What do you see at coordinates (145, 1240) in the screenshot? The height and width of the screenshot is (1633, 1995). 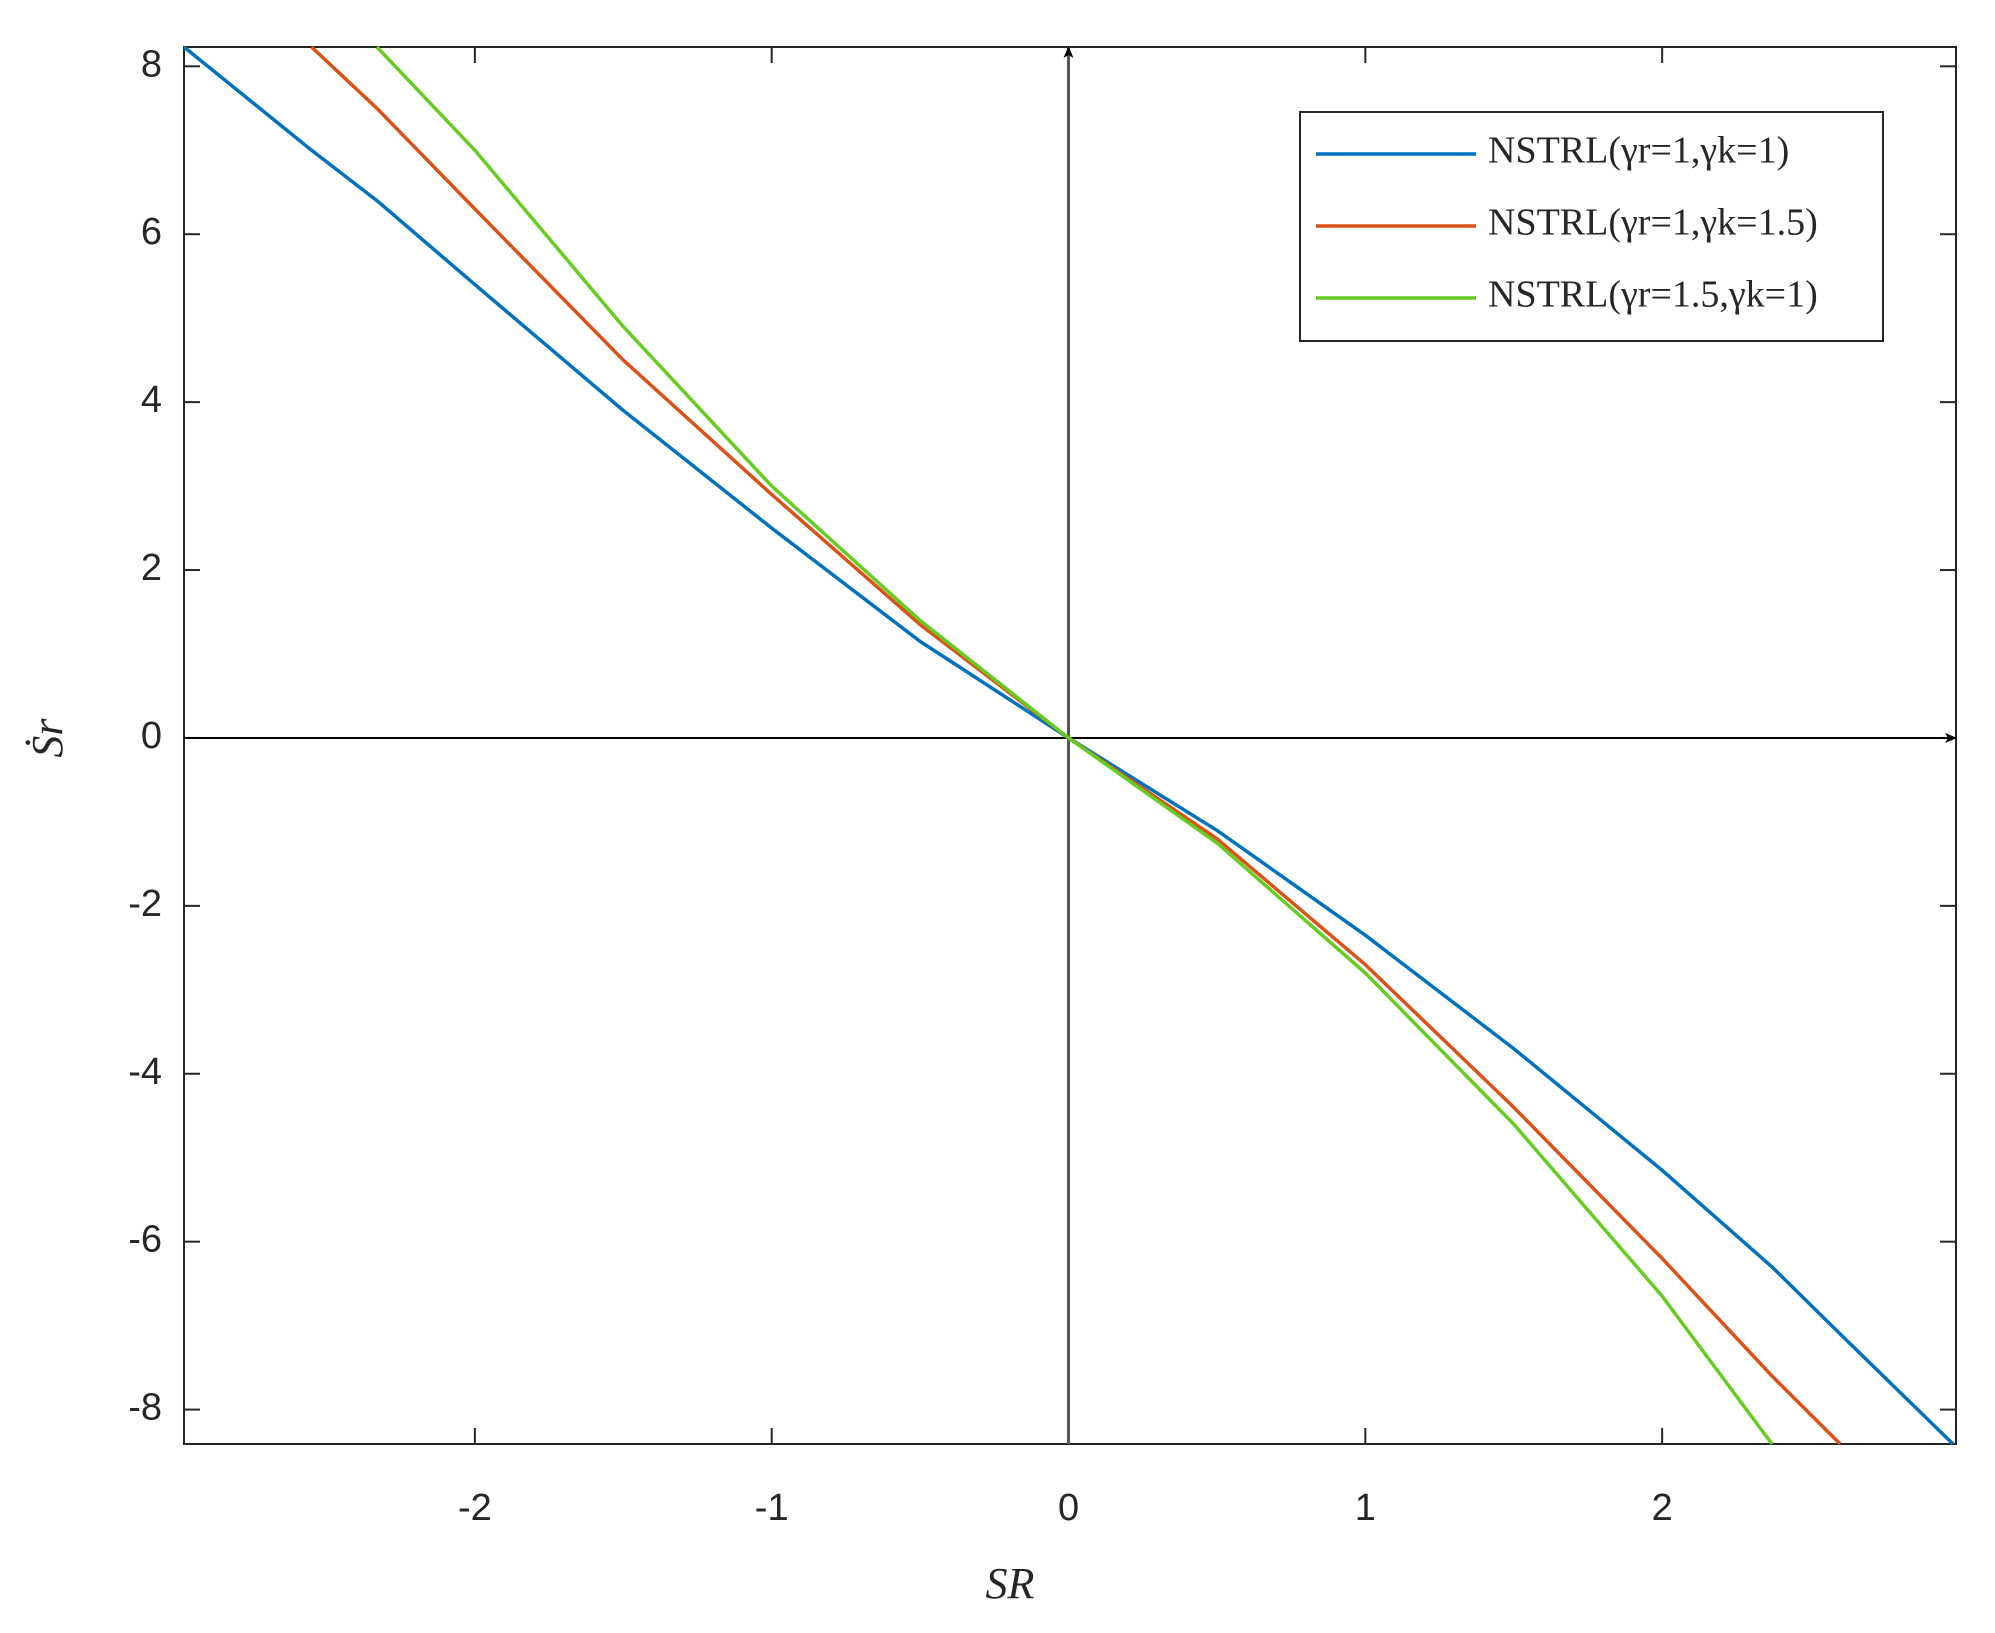 I see `y-tick-label: -6` at bounding box center [145, 1240].